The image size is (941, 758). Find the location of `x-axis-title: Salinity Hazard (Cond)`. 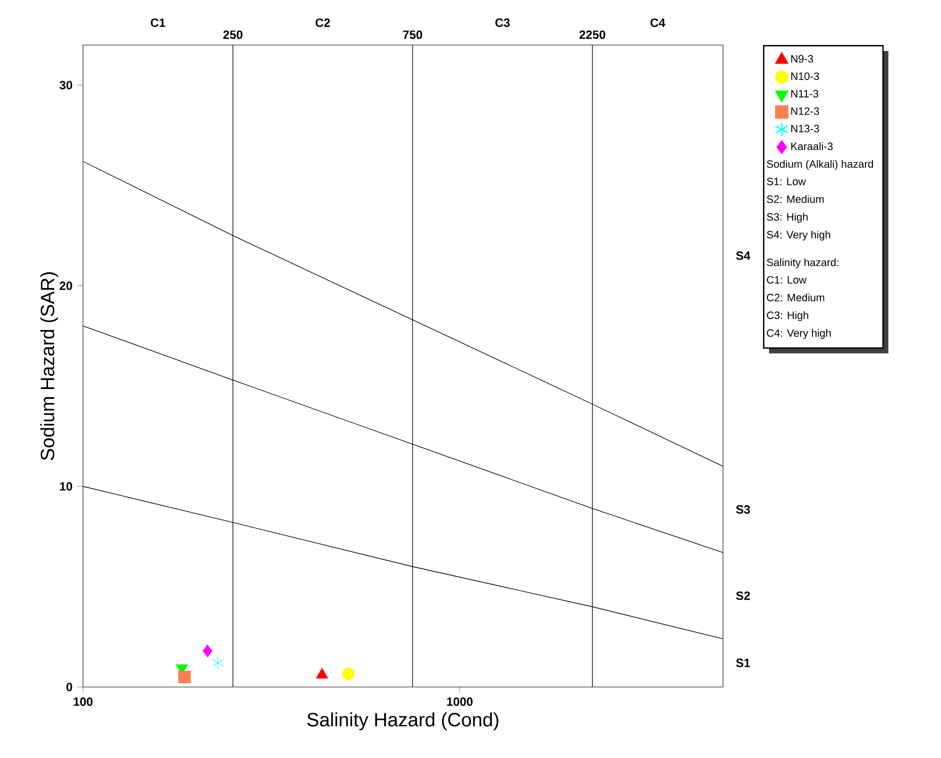

x-axis-title: Salinity Hazard (Cond) is located at coordinates (402, 721).